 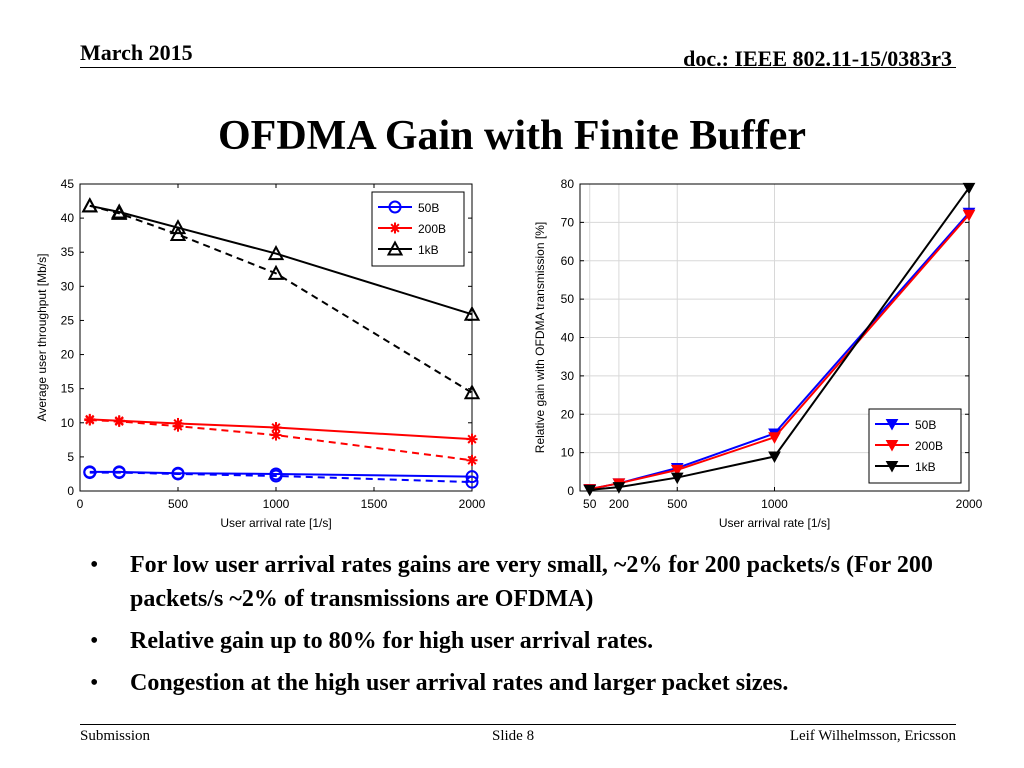 I want to click on series-1kB-dashed, so click(x=281, y=298).